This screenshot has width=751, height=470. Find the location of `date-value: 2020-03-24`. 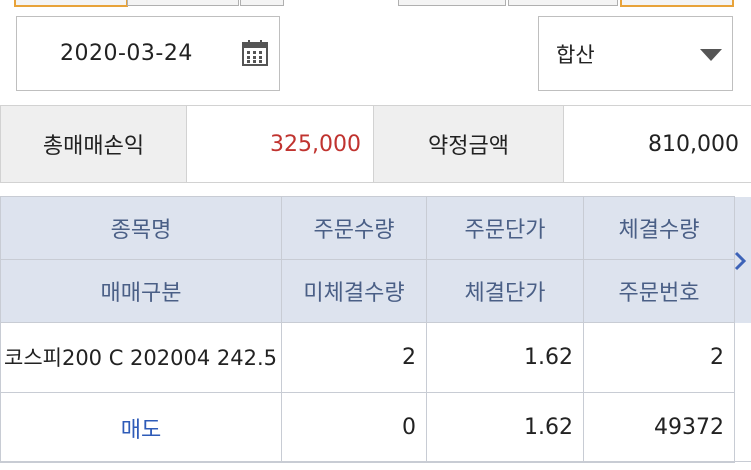

date-value: 2020-03-24 is located at coordinates (126, 53).